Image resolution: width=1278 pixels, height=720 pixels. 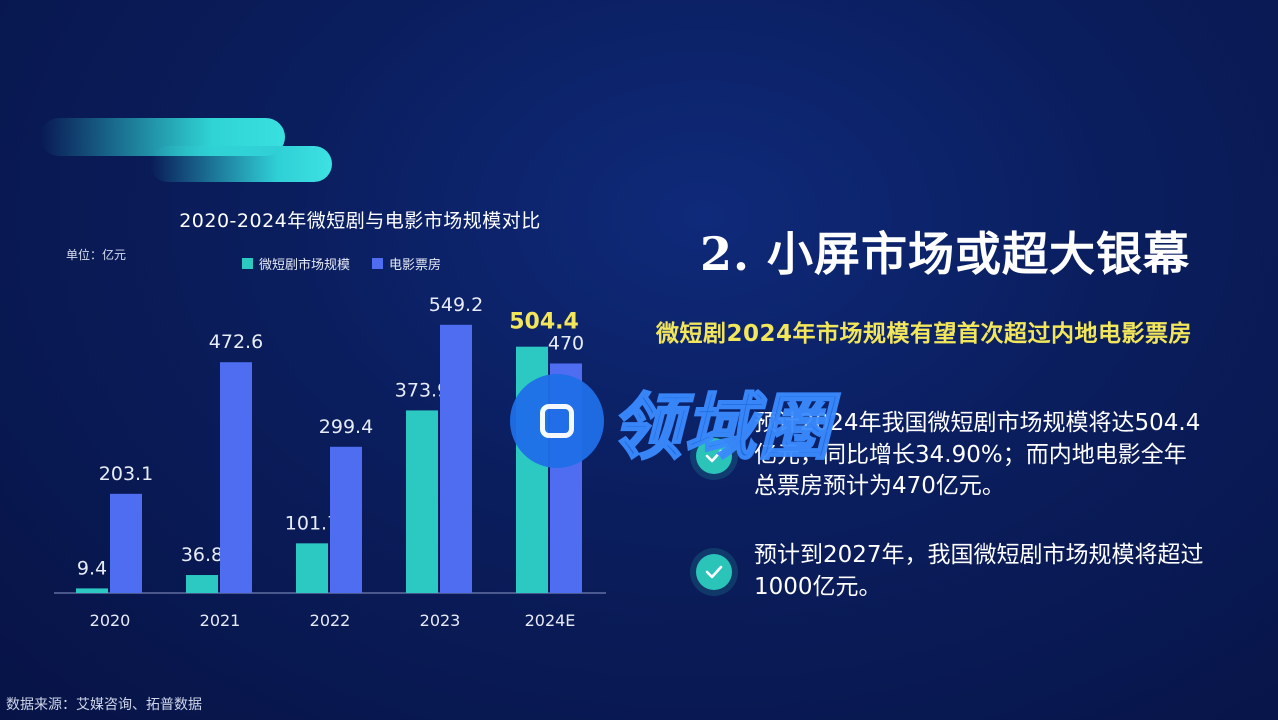 I want to click on legend-swatch-shortdrama, so click(x=247, y=263).